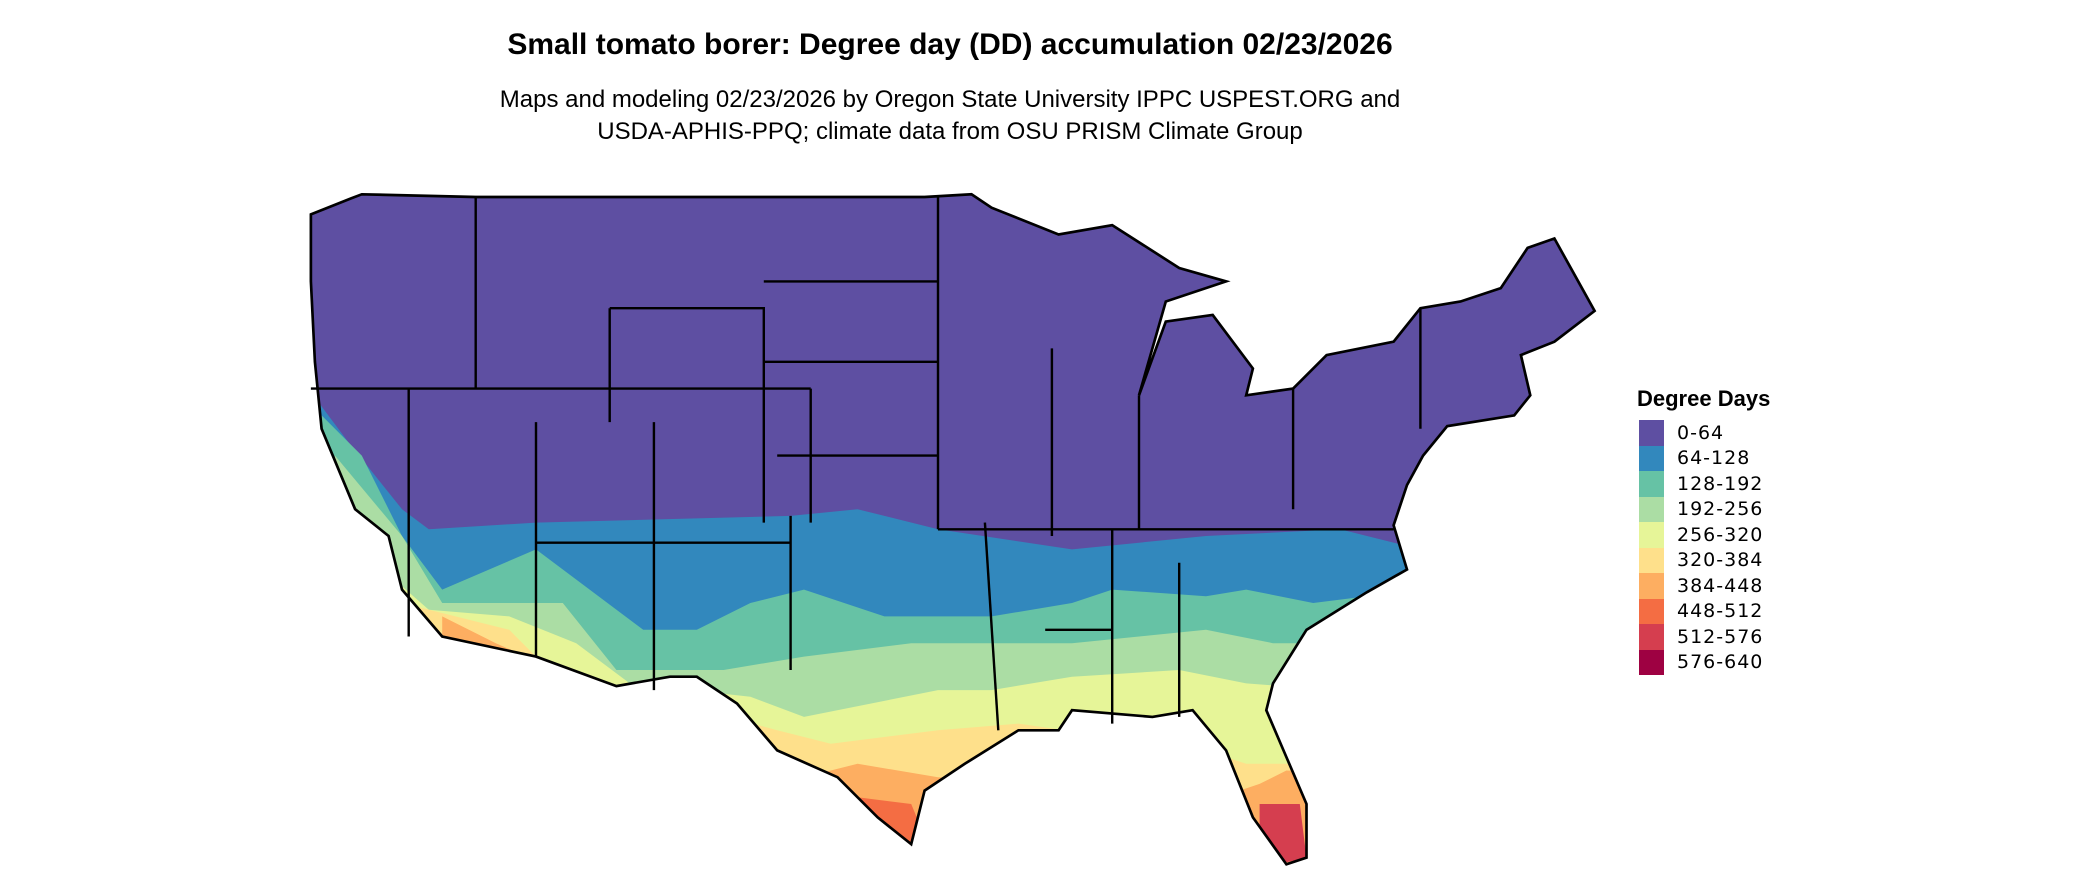 Image resolution: width=2100 pixels, height=892 pixels. Describe the element at coordinates (1720, 636) in the screenshot. I see `legend-label: 512-576` at that location.